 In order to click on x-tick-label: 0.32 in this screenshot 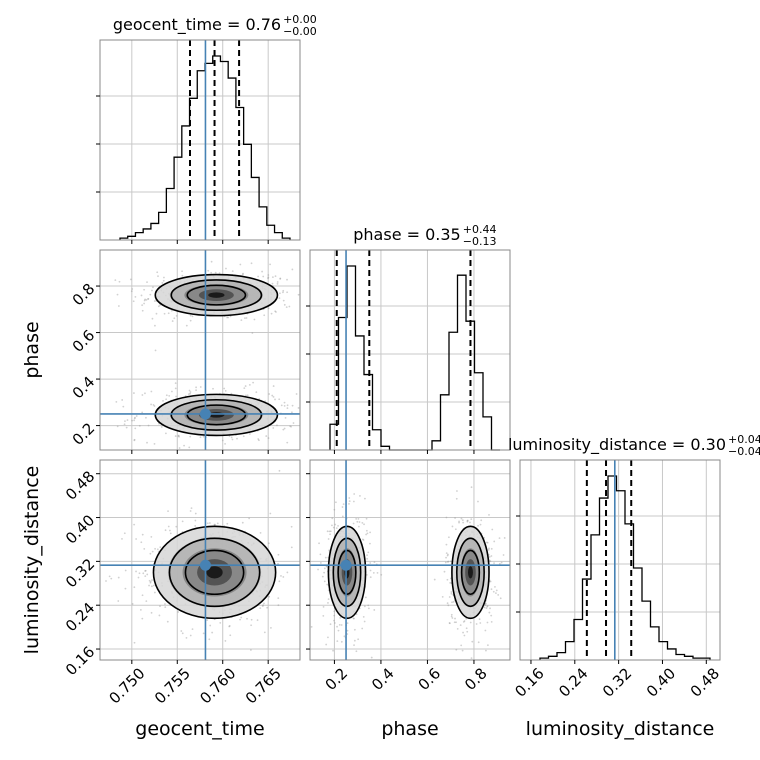, I will do `click(617, 682)`.